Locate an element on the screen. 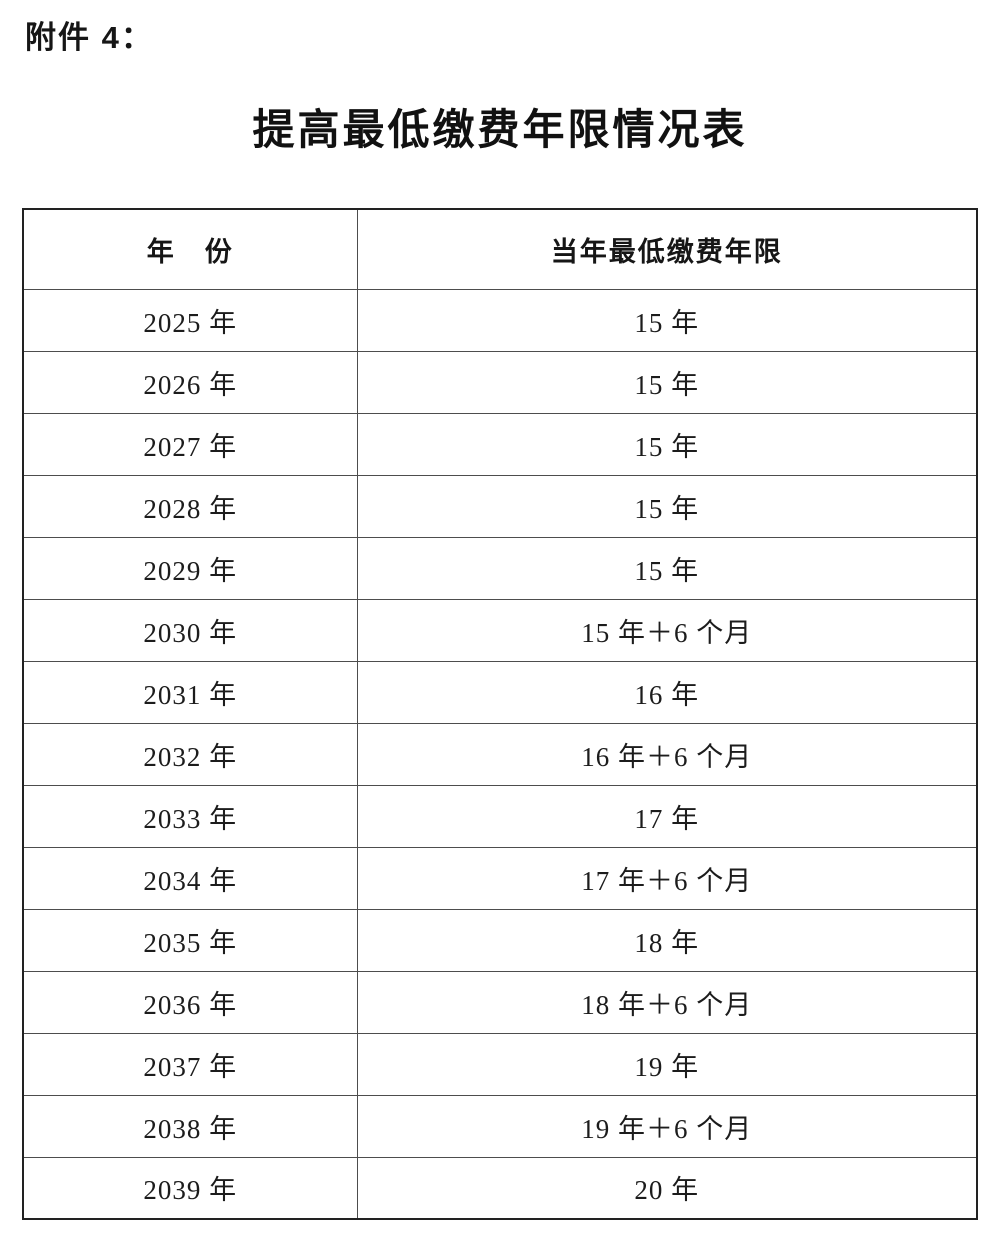  header-year: 年 份 is located at coordinates (190, 249).